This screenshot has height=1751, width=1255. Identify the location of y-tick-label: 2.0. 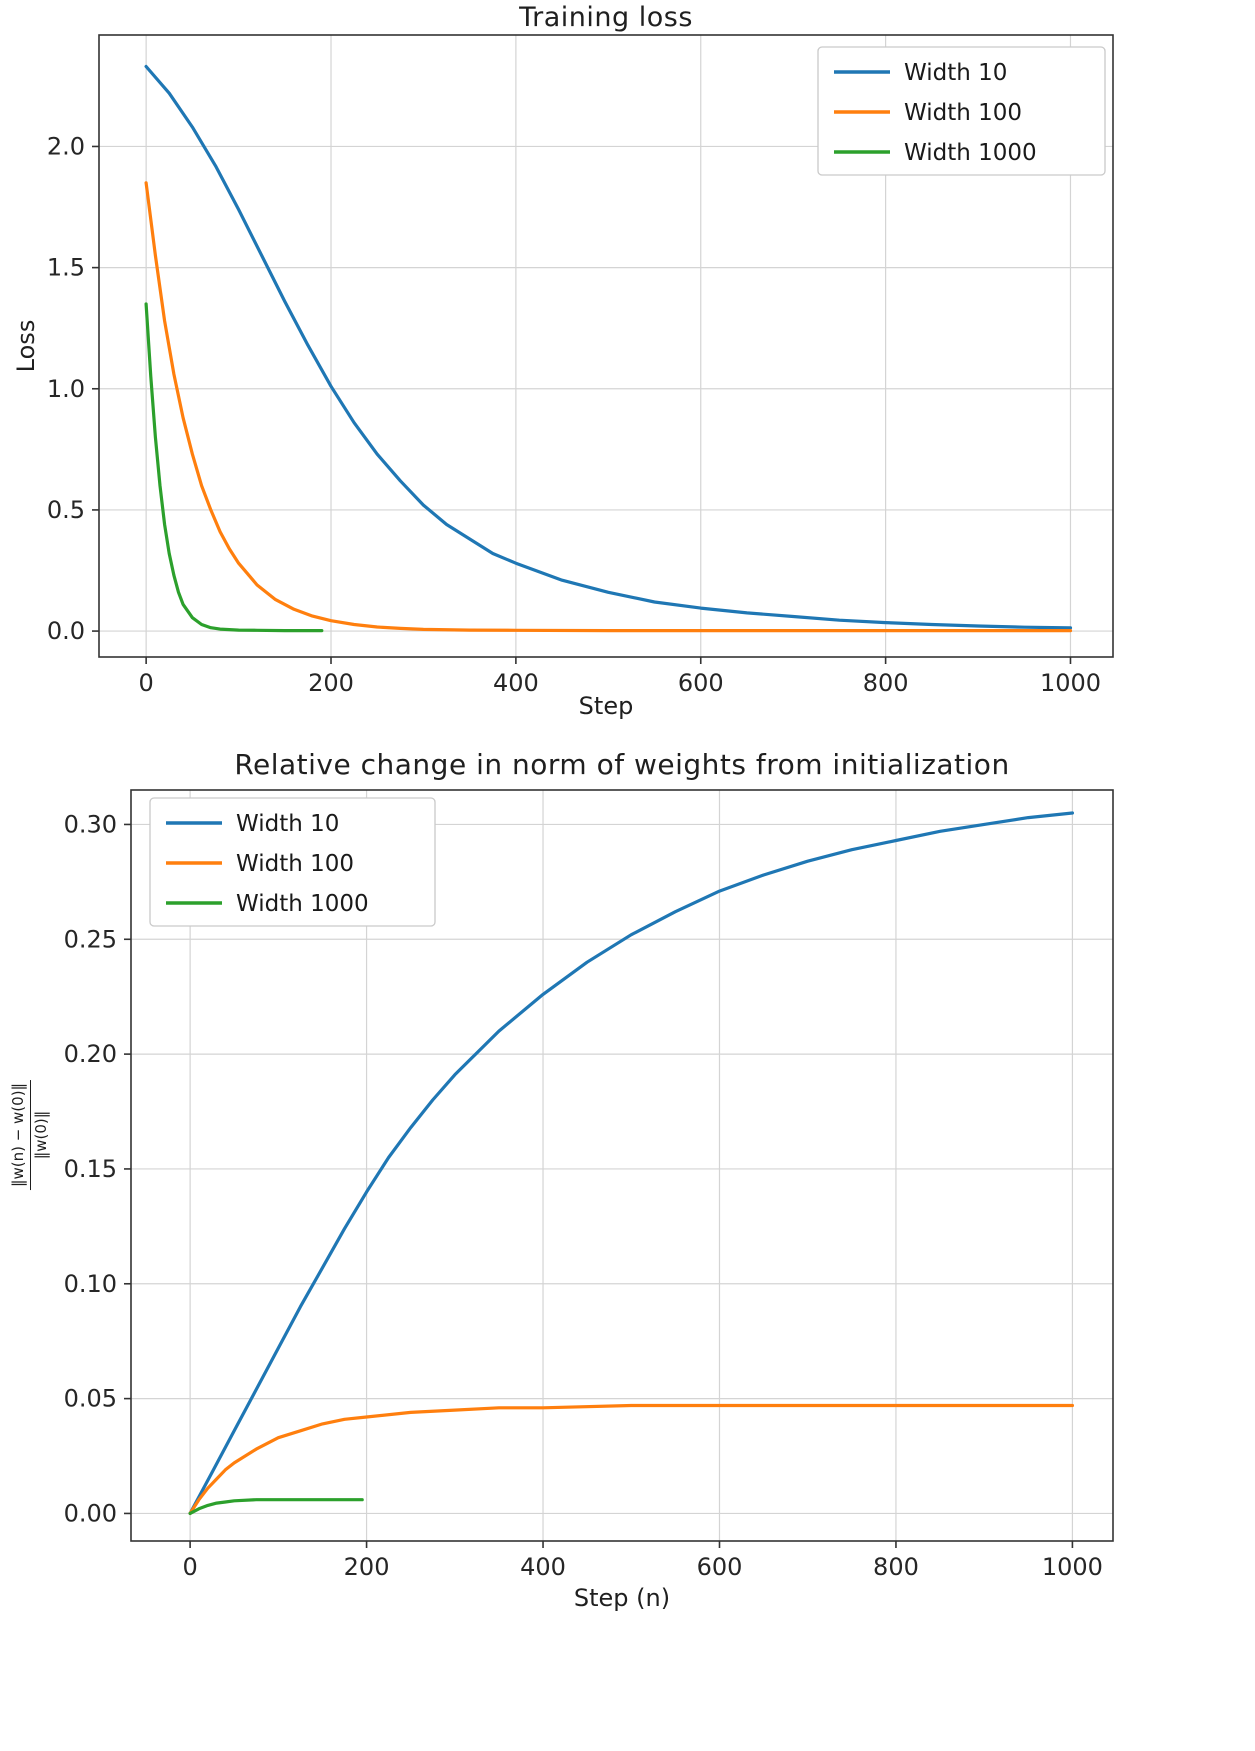
(66, 146).